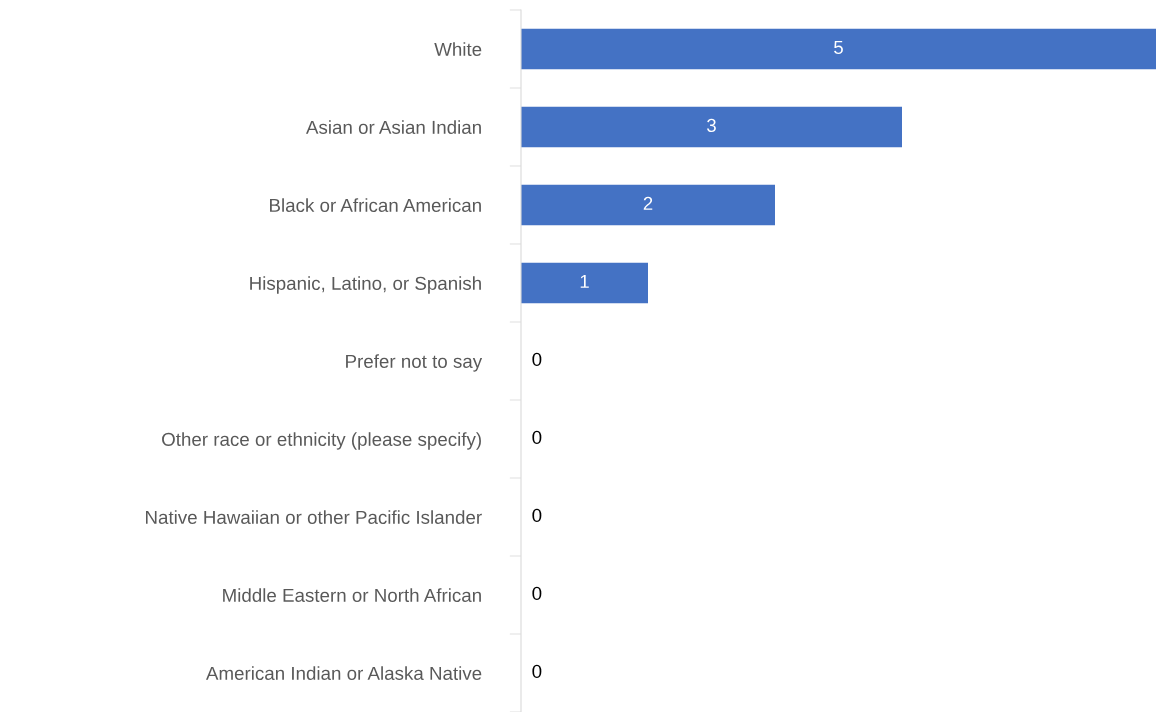 The image size is (1156, 712). Describe the element at coordinates (393, 127) in the screenshot. I see `y-tick-label: Asian or Asian Indian` at that location.